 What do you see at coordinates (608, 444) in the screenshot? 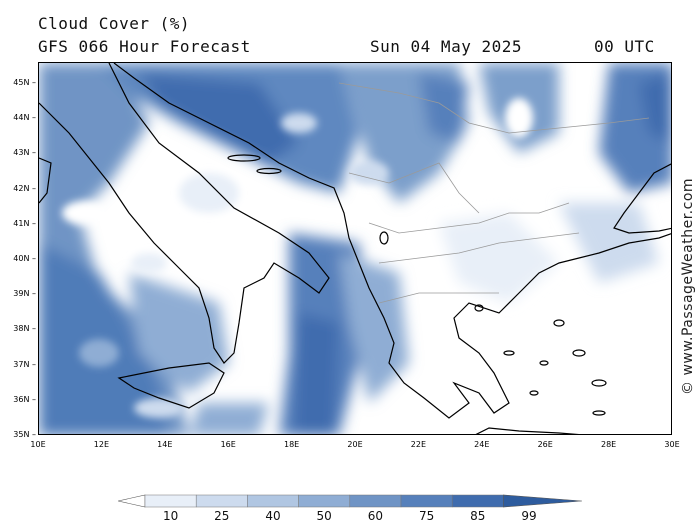
I see `longitude-label: 28E` at bounding box center [608, 444].